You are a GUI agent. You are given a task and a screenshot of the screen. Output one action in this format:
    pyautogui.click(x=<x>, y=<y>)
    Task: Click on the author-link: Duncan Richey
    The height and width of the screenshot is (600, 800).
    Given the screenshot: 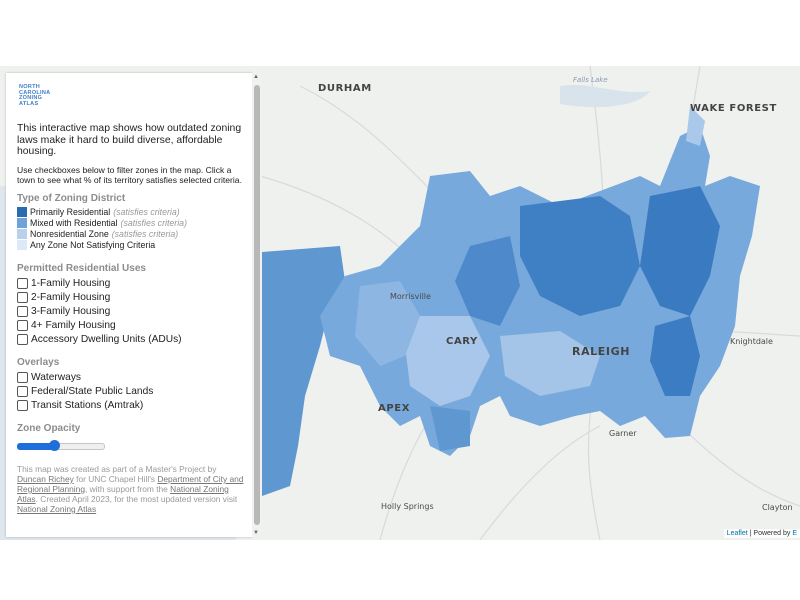 What is the action you would take?
    pyautogui.click(x=45, y=478)
    